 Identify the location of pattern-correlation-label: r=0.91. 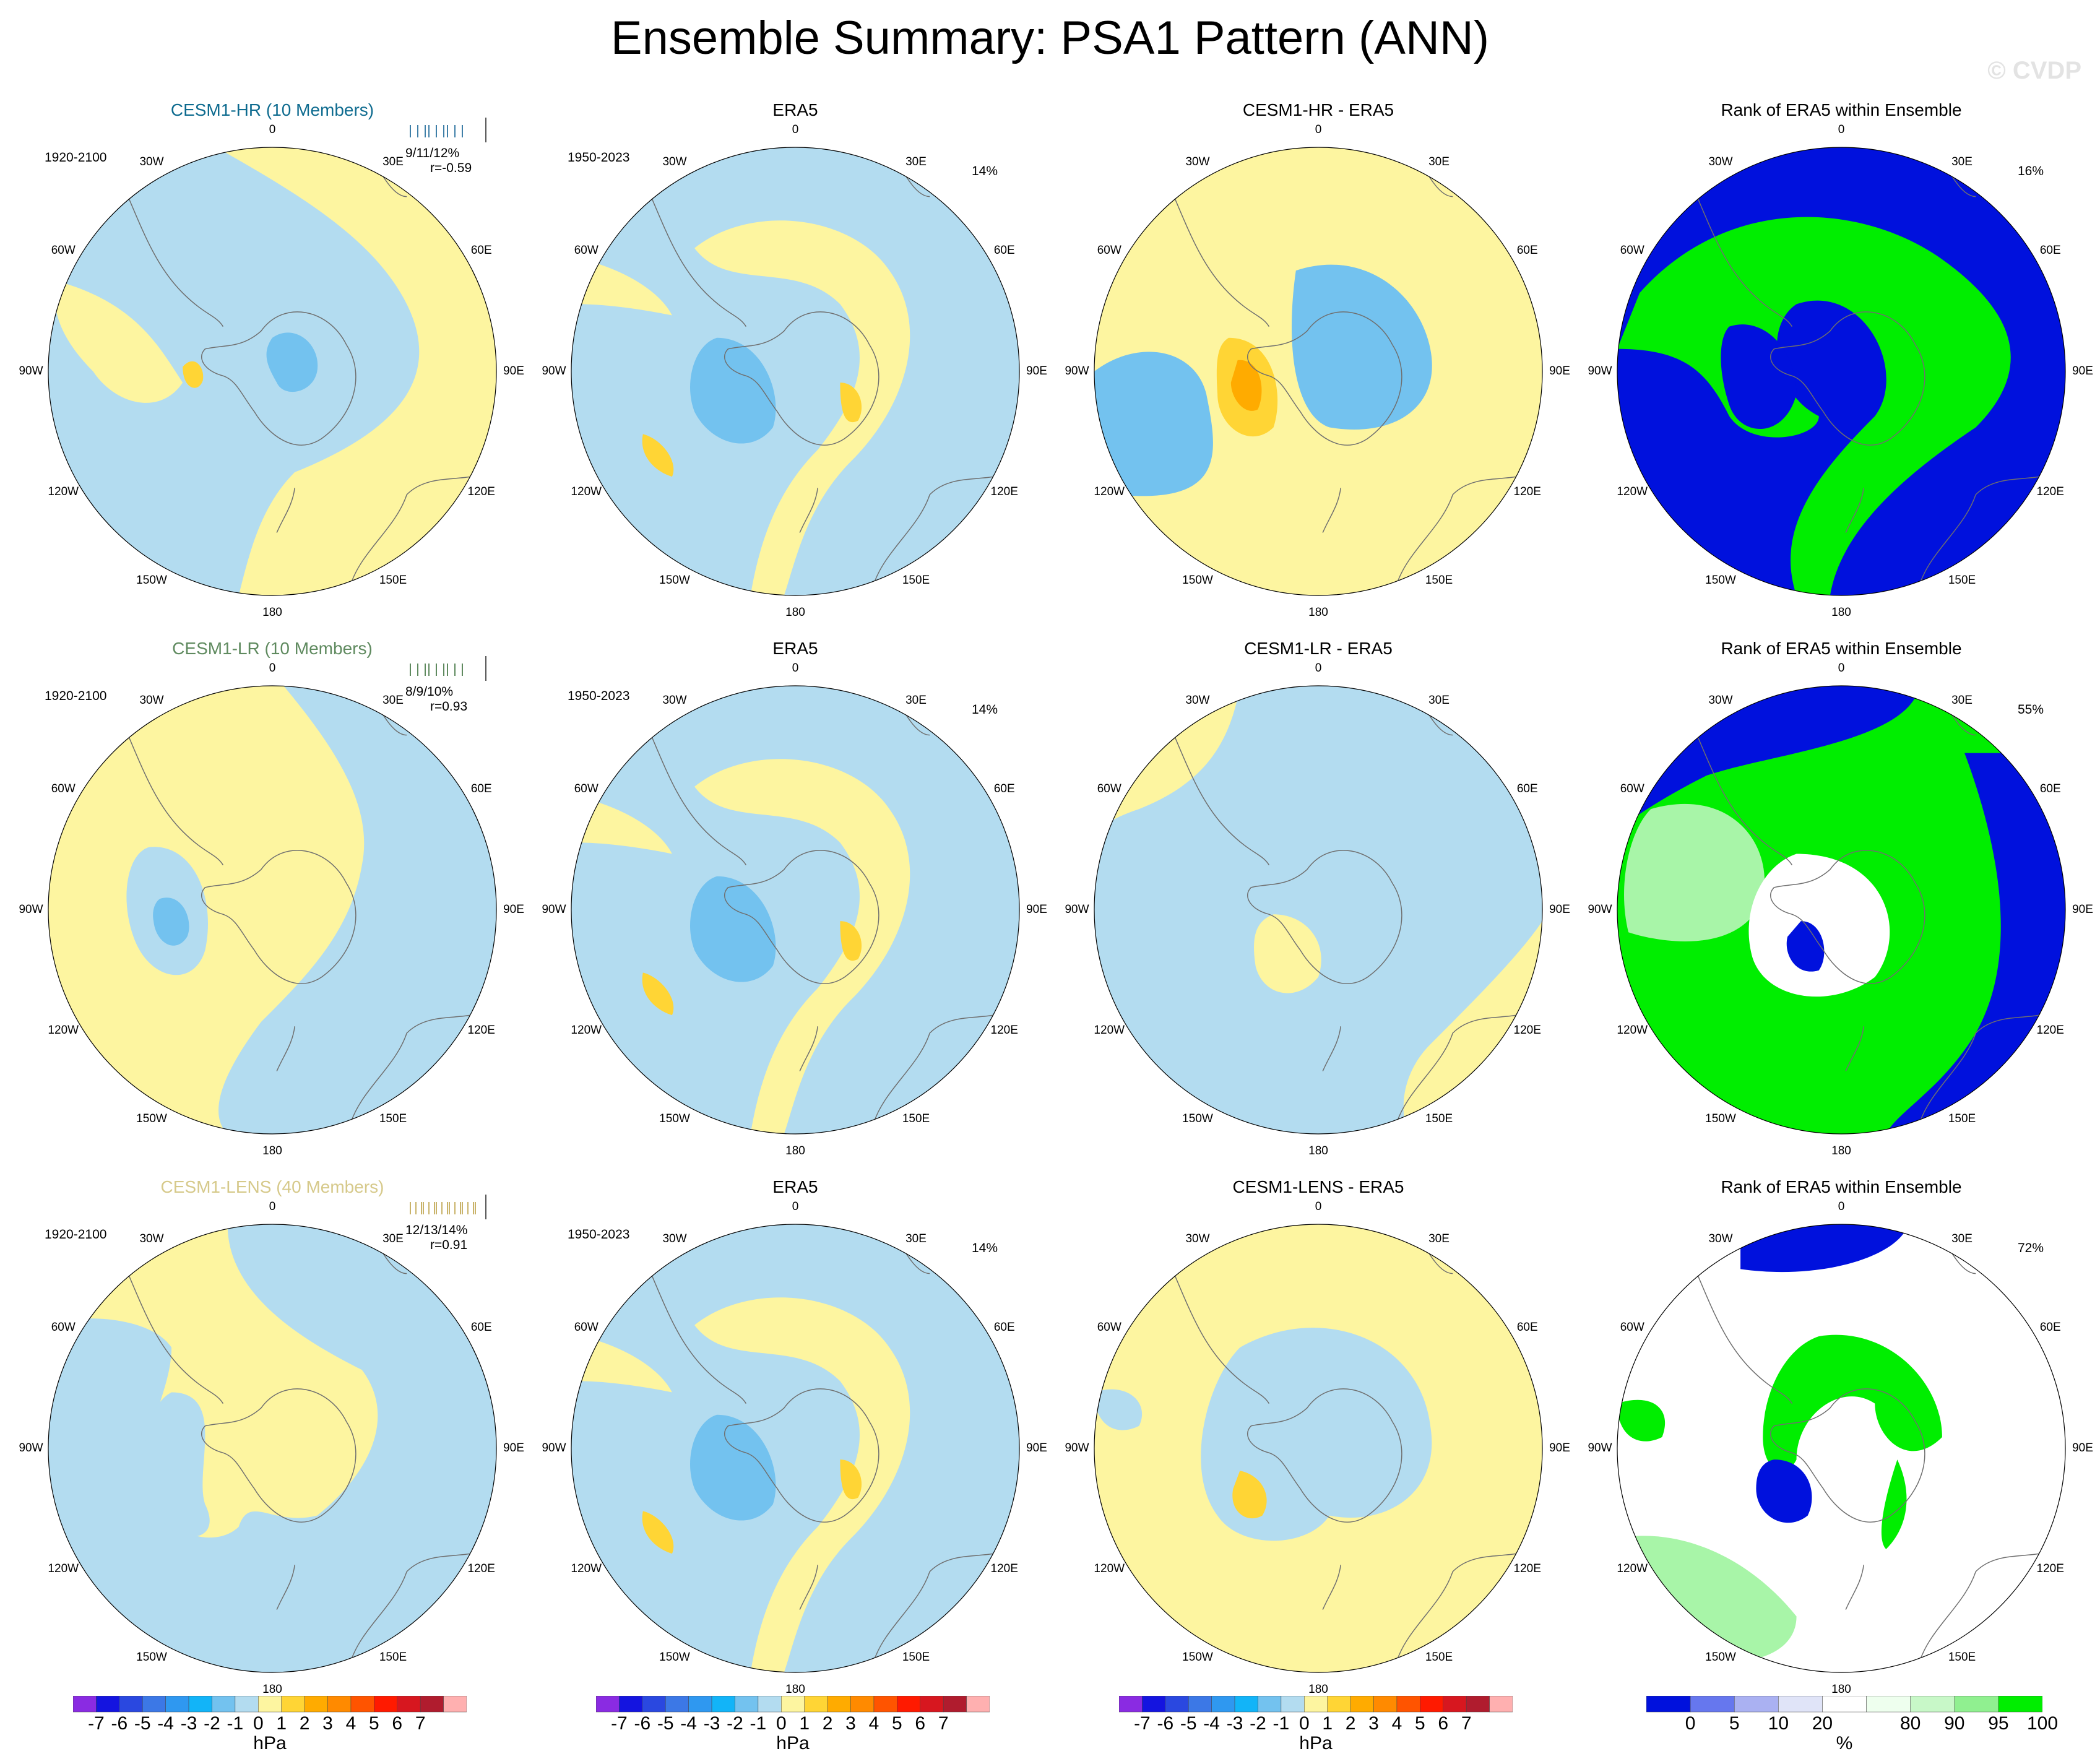
(449, 1245).